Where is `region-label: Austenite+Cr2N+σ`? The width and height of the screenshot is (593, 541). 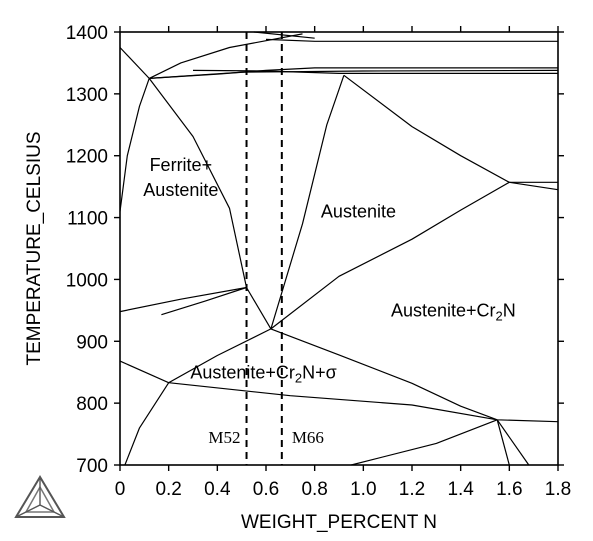 region-label: Austenite+Cr2N+σ is located at coordinates (263, 373).